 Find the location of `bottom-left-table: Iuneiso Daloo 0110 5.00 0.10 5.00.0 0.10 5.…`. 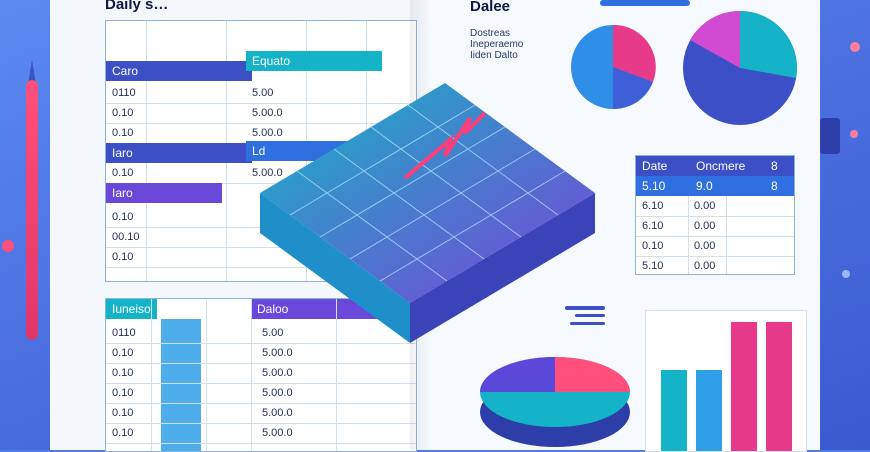

bottom-left-table: Iuneiso Daloo 0110 5.00 0.10 5.00.0 0.10 5.… is located at coordinates (261, 375).